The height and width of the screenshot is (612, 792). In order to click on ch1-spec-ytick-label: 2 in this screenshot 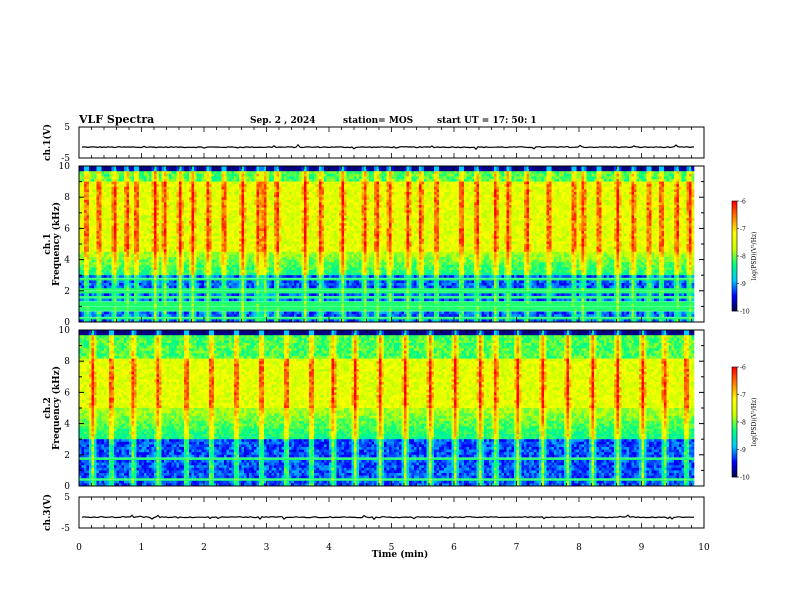, I will do `click(67, 292)`.